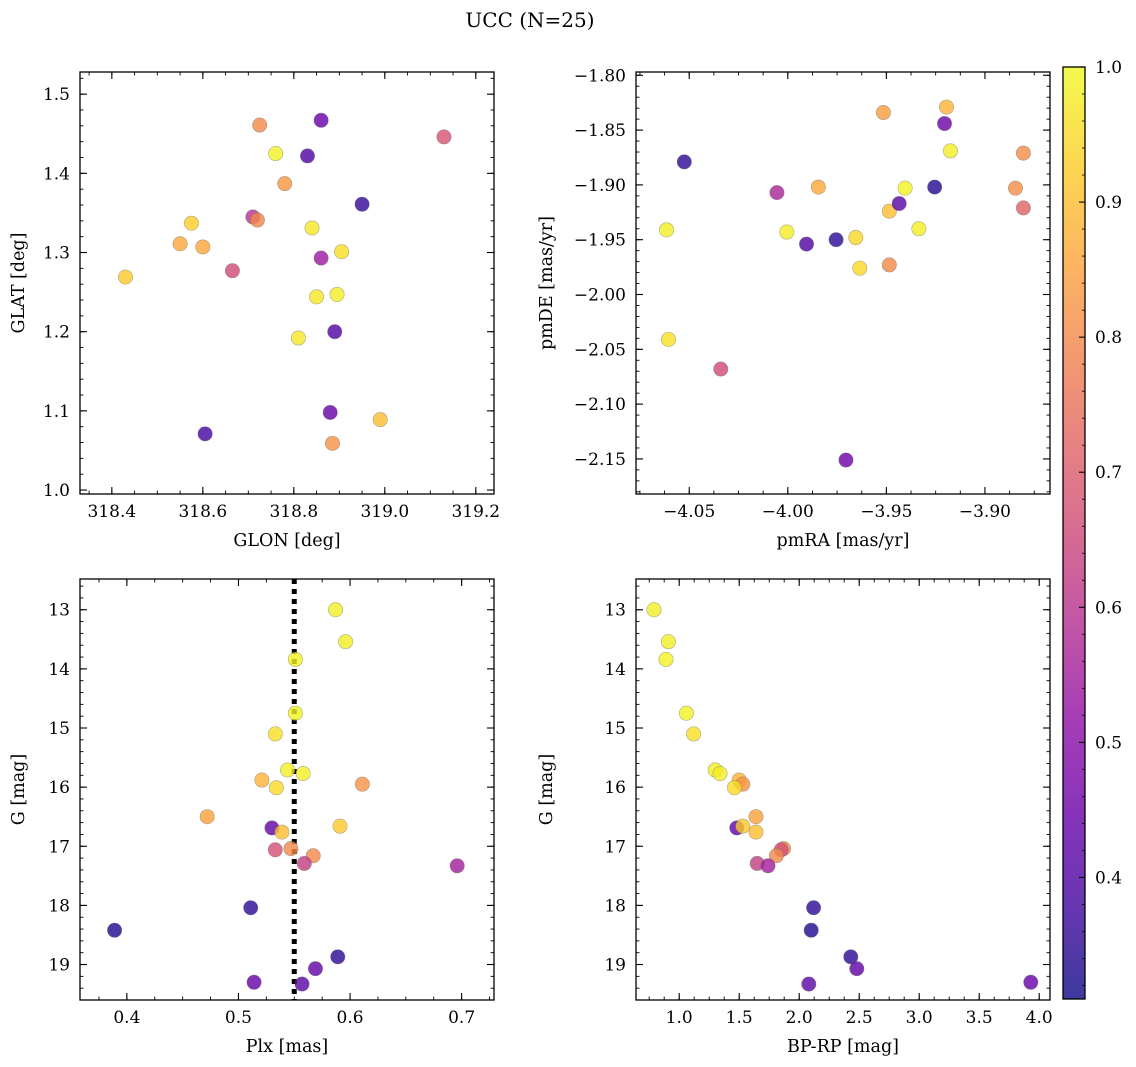  What do you see at coordinates (985, 512) in the screenshot?
I see `x-tick-label: −3.90` at bounding box center [985, 512].